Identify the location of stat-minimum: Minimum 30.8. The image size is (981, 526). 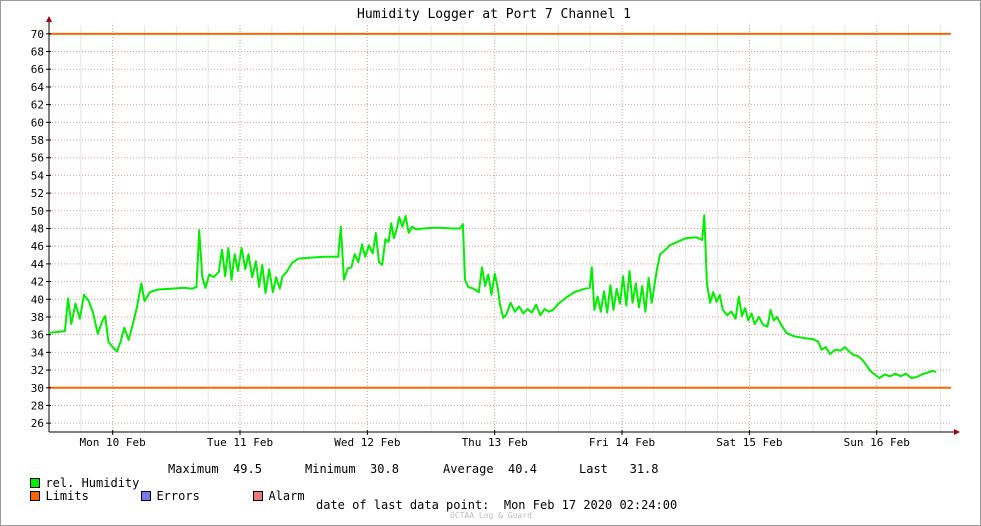
(352, 469).